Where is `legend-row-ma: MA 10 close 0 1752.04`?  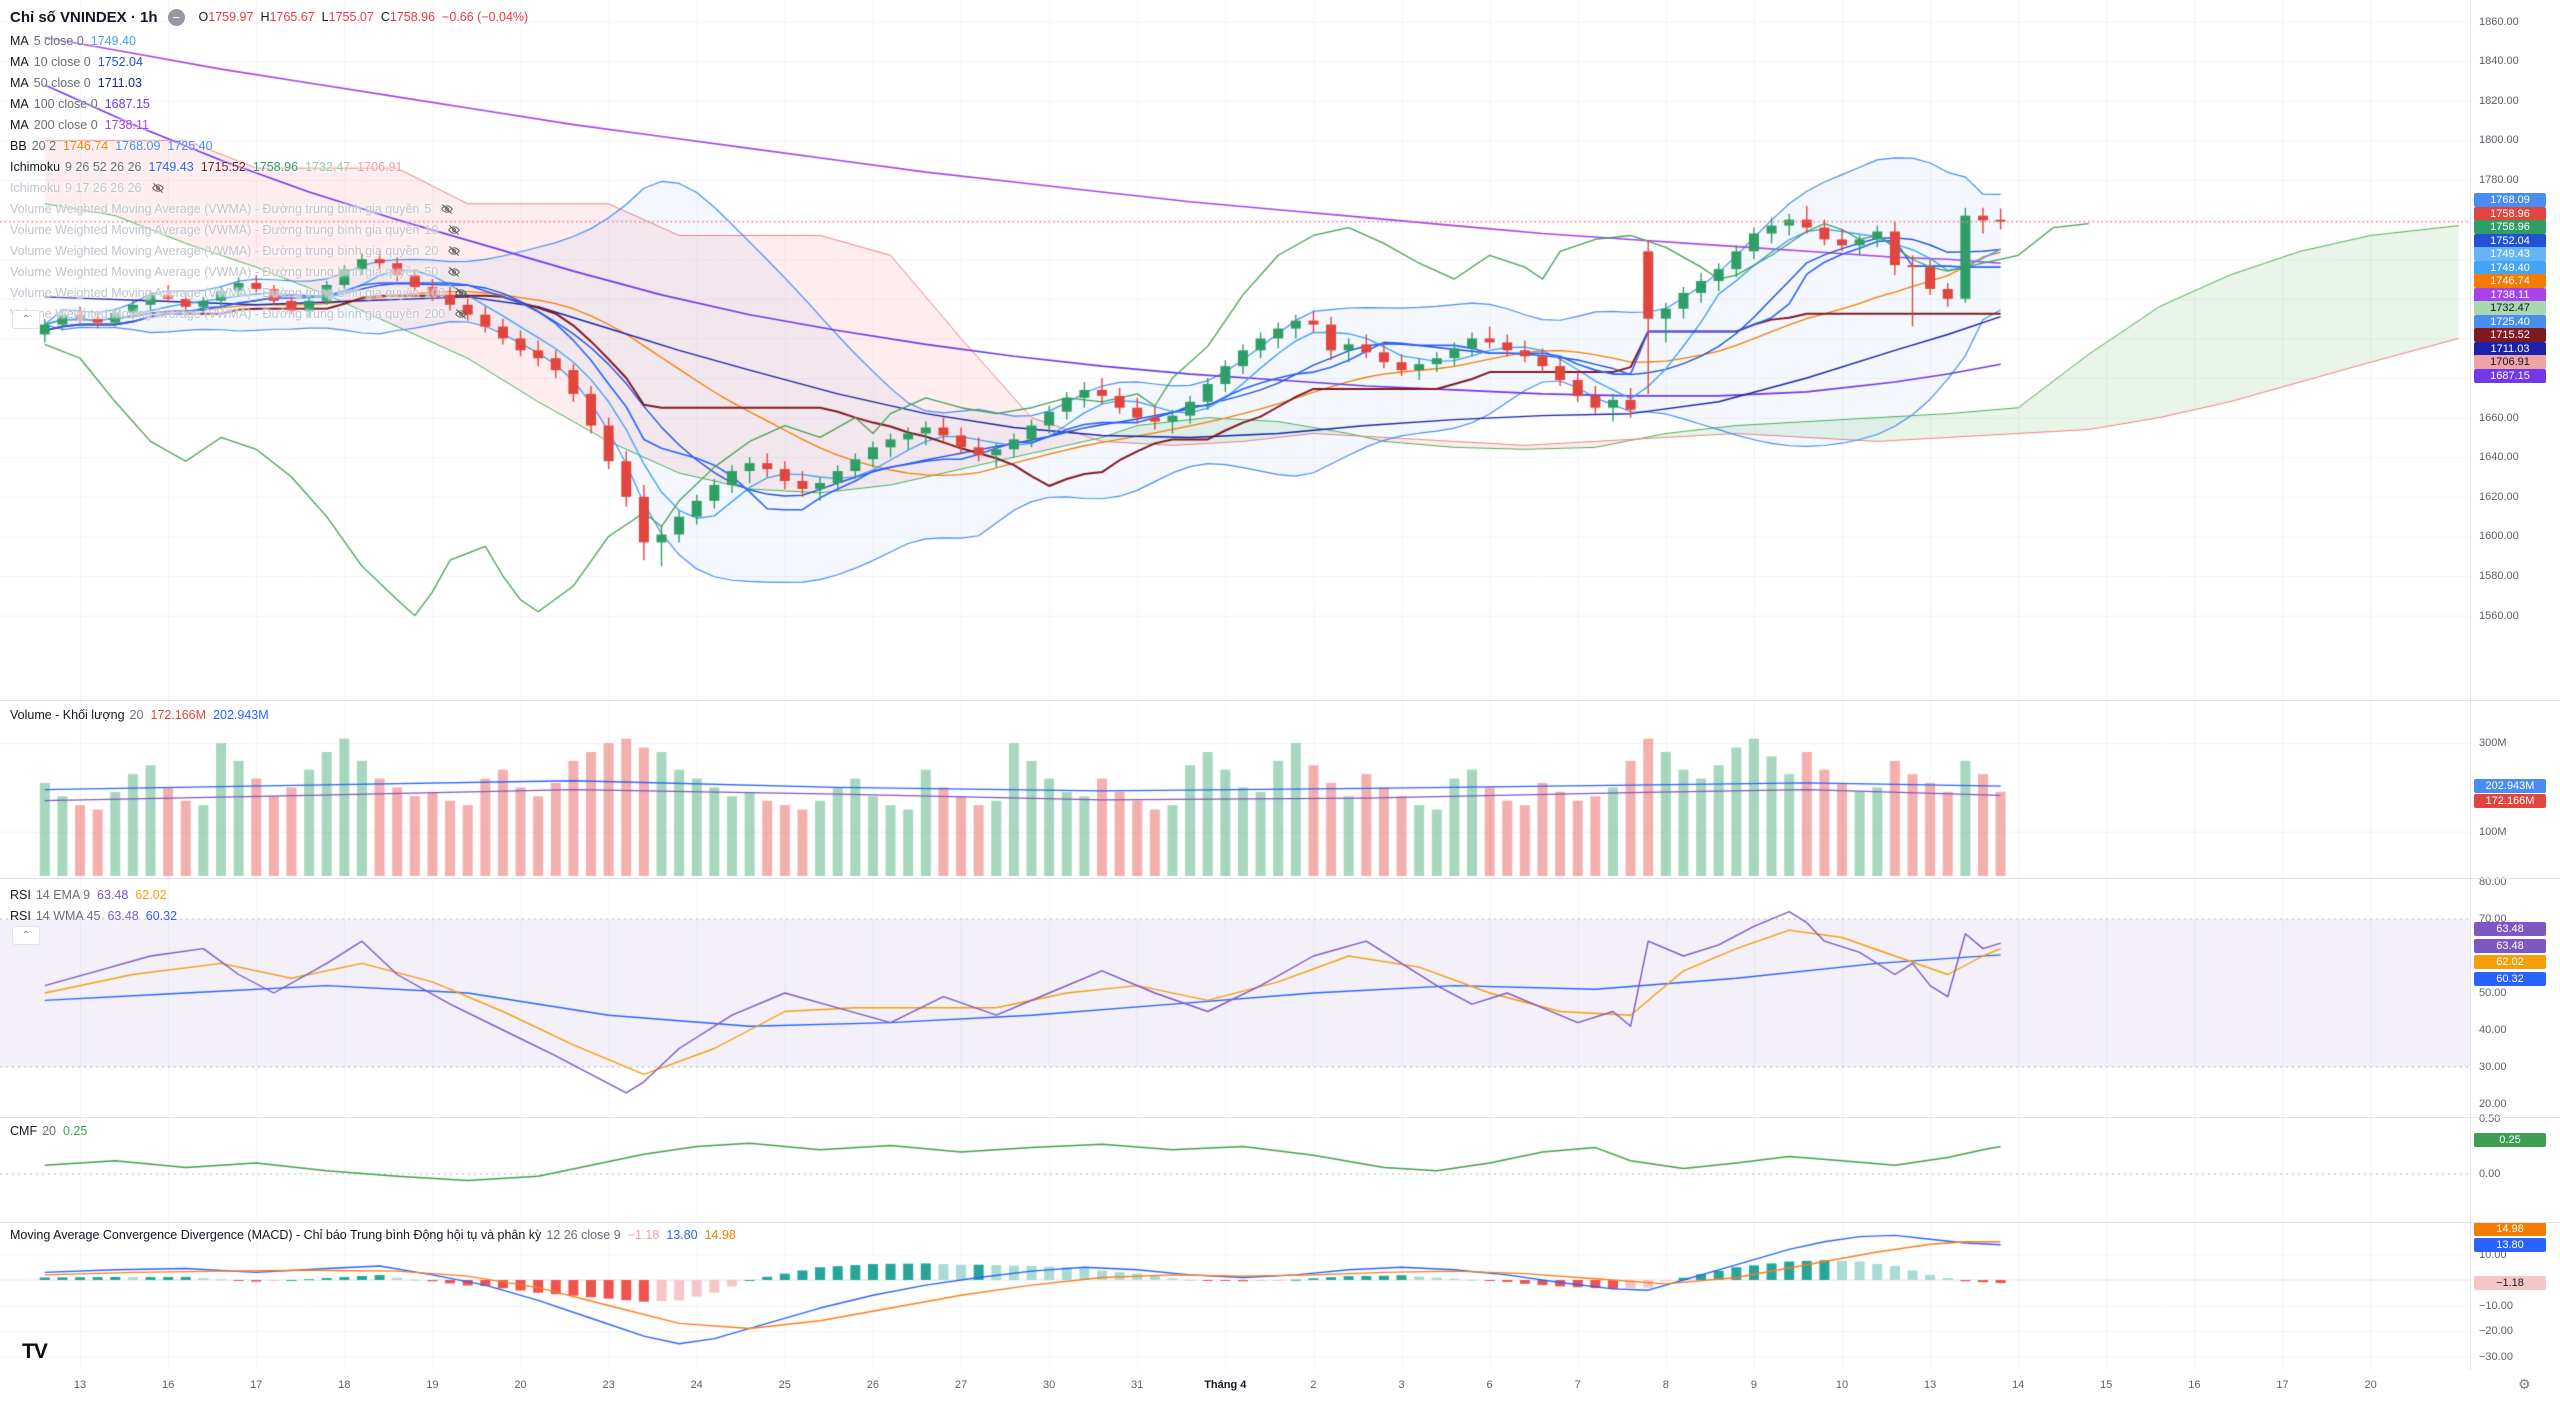 legend-row-ma: MA 10 close 0 1752.04 is located at coordinates (269, 61).